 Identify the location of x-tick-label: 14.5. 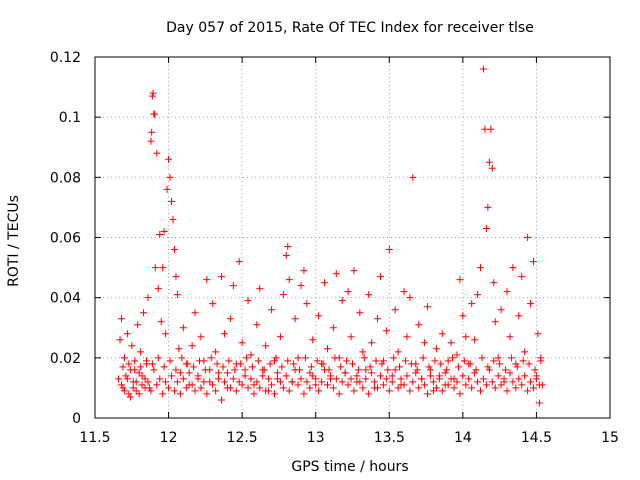
(536, 438).